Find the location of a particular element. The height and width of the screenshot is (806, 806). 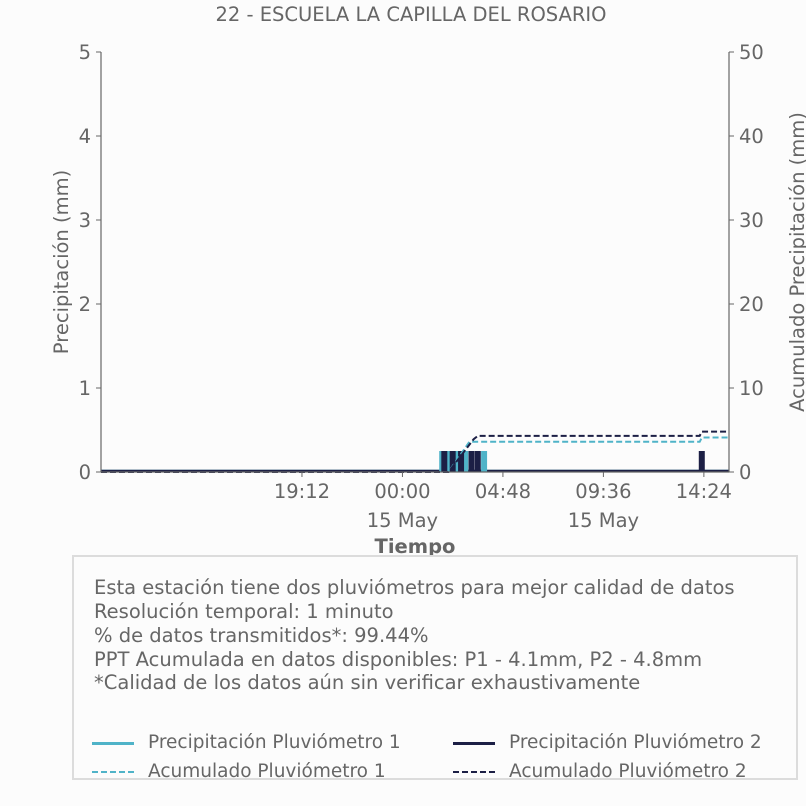

y-tick-label-left: 4 is located at coordinates (85, 136).